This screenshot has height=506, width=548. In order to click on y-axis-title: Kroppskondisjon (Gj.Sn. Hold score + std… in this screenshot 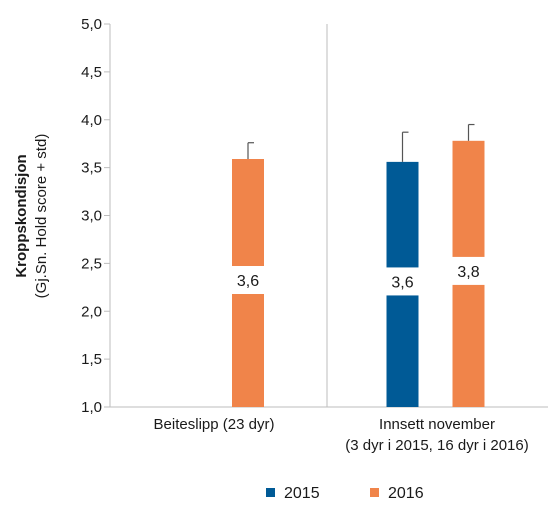, I will do `click(31, 216)`.